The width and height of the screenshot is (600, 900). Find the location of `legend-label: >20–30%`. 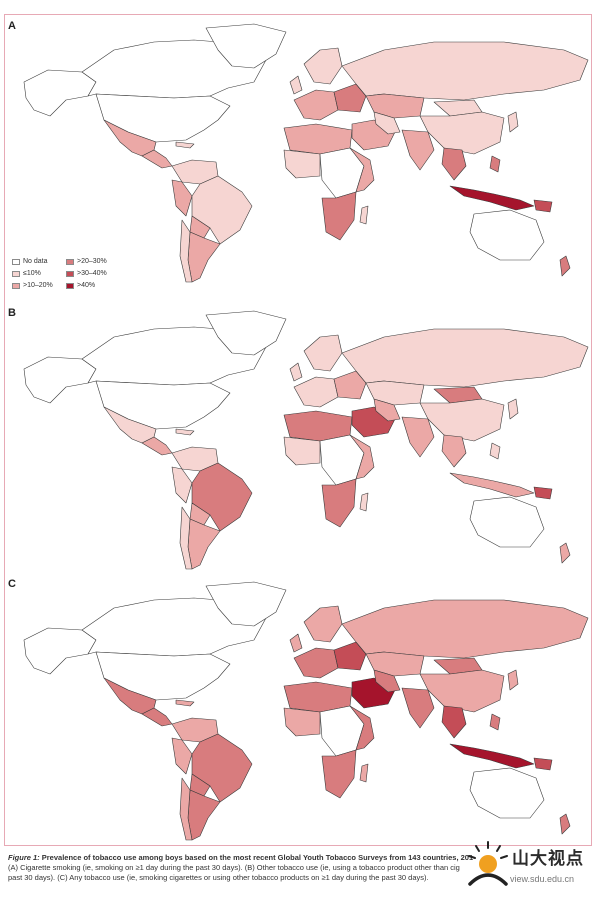

legend-label: >20–30% is located at coordinates (92, 261).